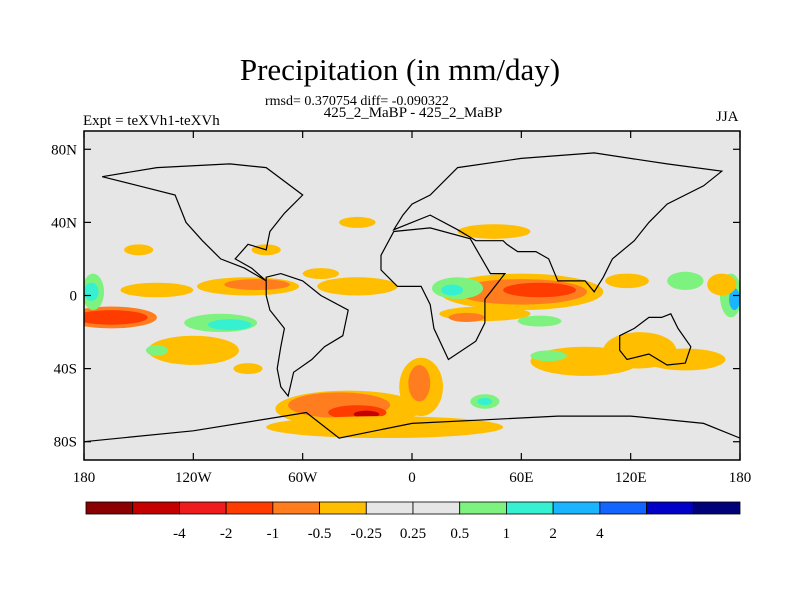  What do you see at coordinates (366, 534) in the screenshot?
I see `colorbar-label: -0.25` at bounding box center [366, 534].